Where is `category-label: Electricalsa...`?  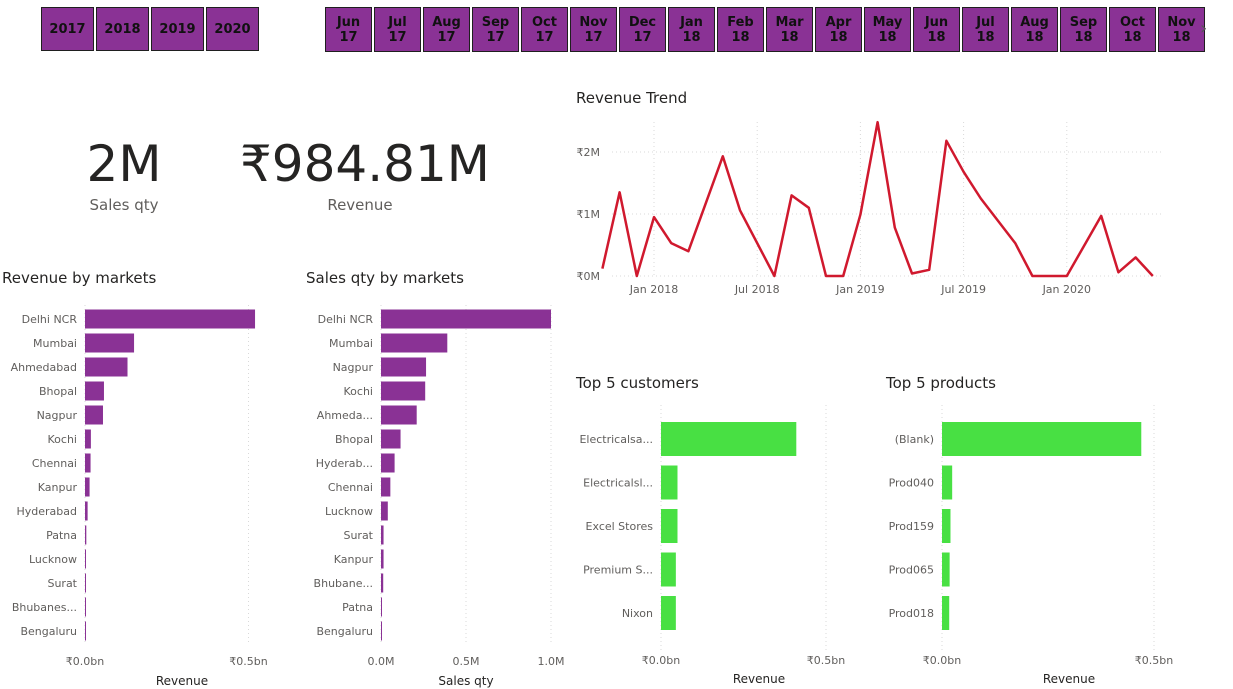 category-label: Electricalsa... is located at coordinates (616, 439).